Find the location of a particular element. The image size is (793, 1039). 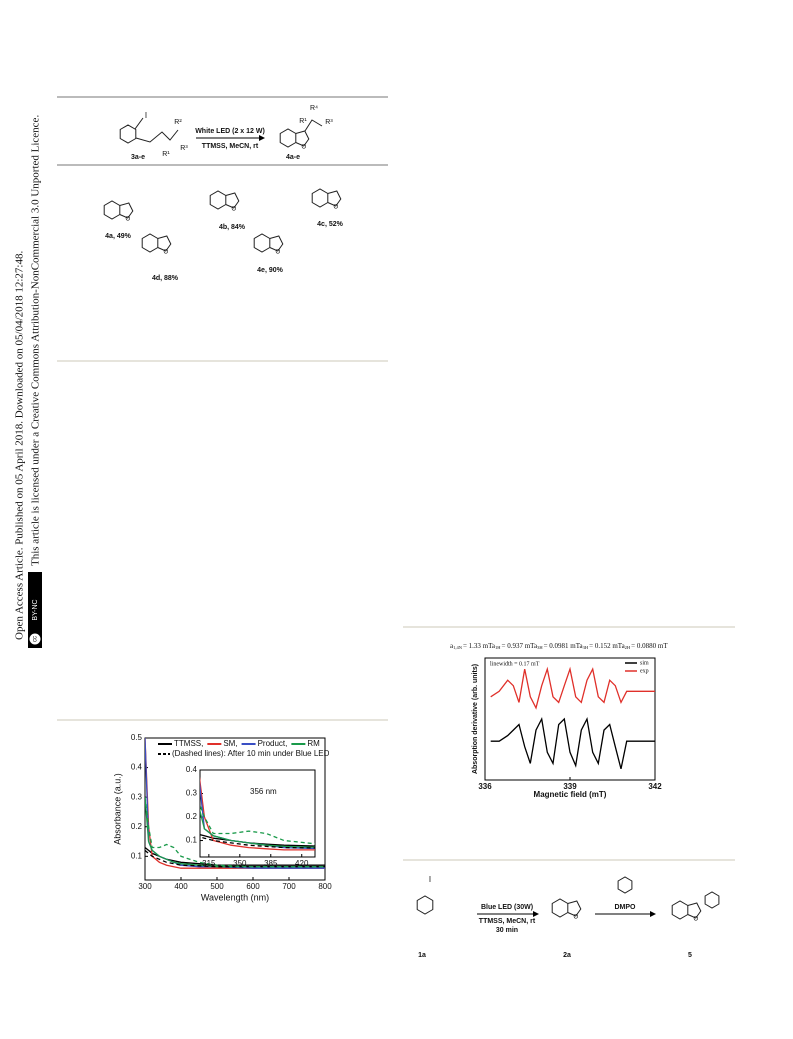

legend-label: exp is located at coordinates (644, 671).